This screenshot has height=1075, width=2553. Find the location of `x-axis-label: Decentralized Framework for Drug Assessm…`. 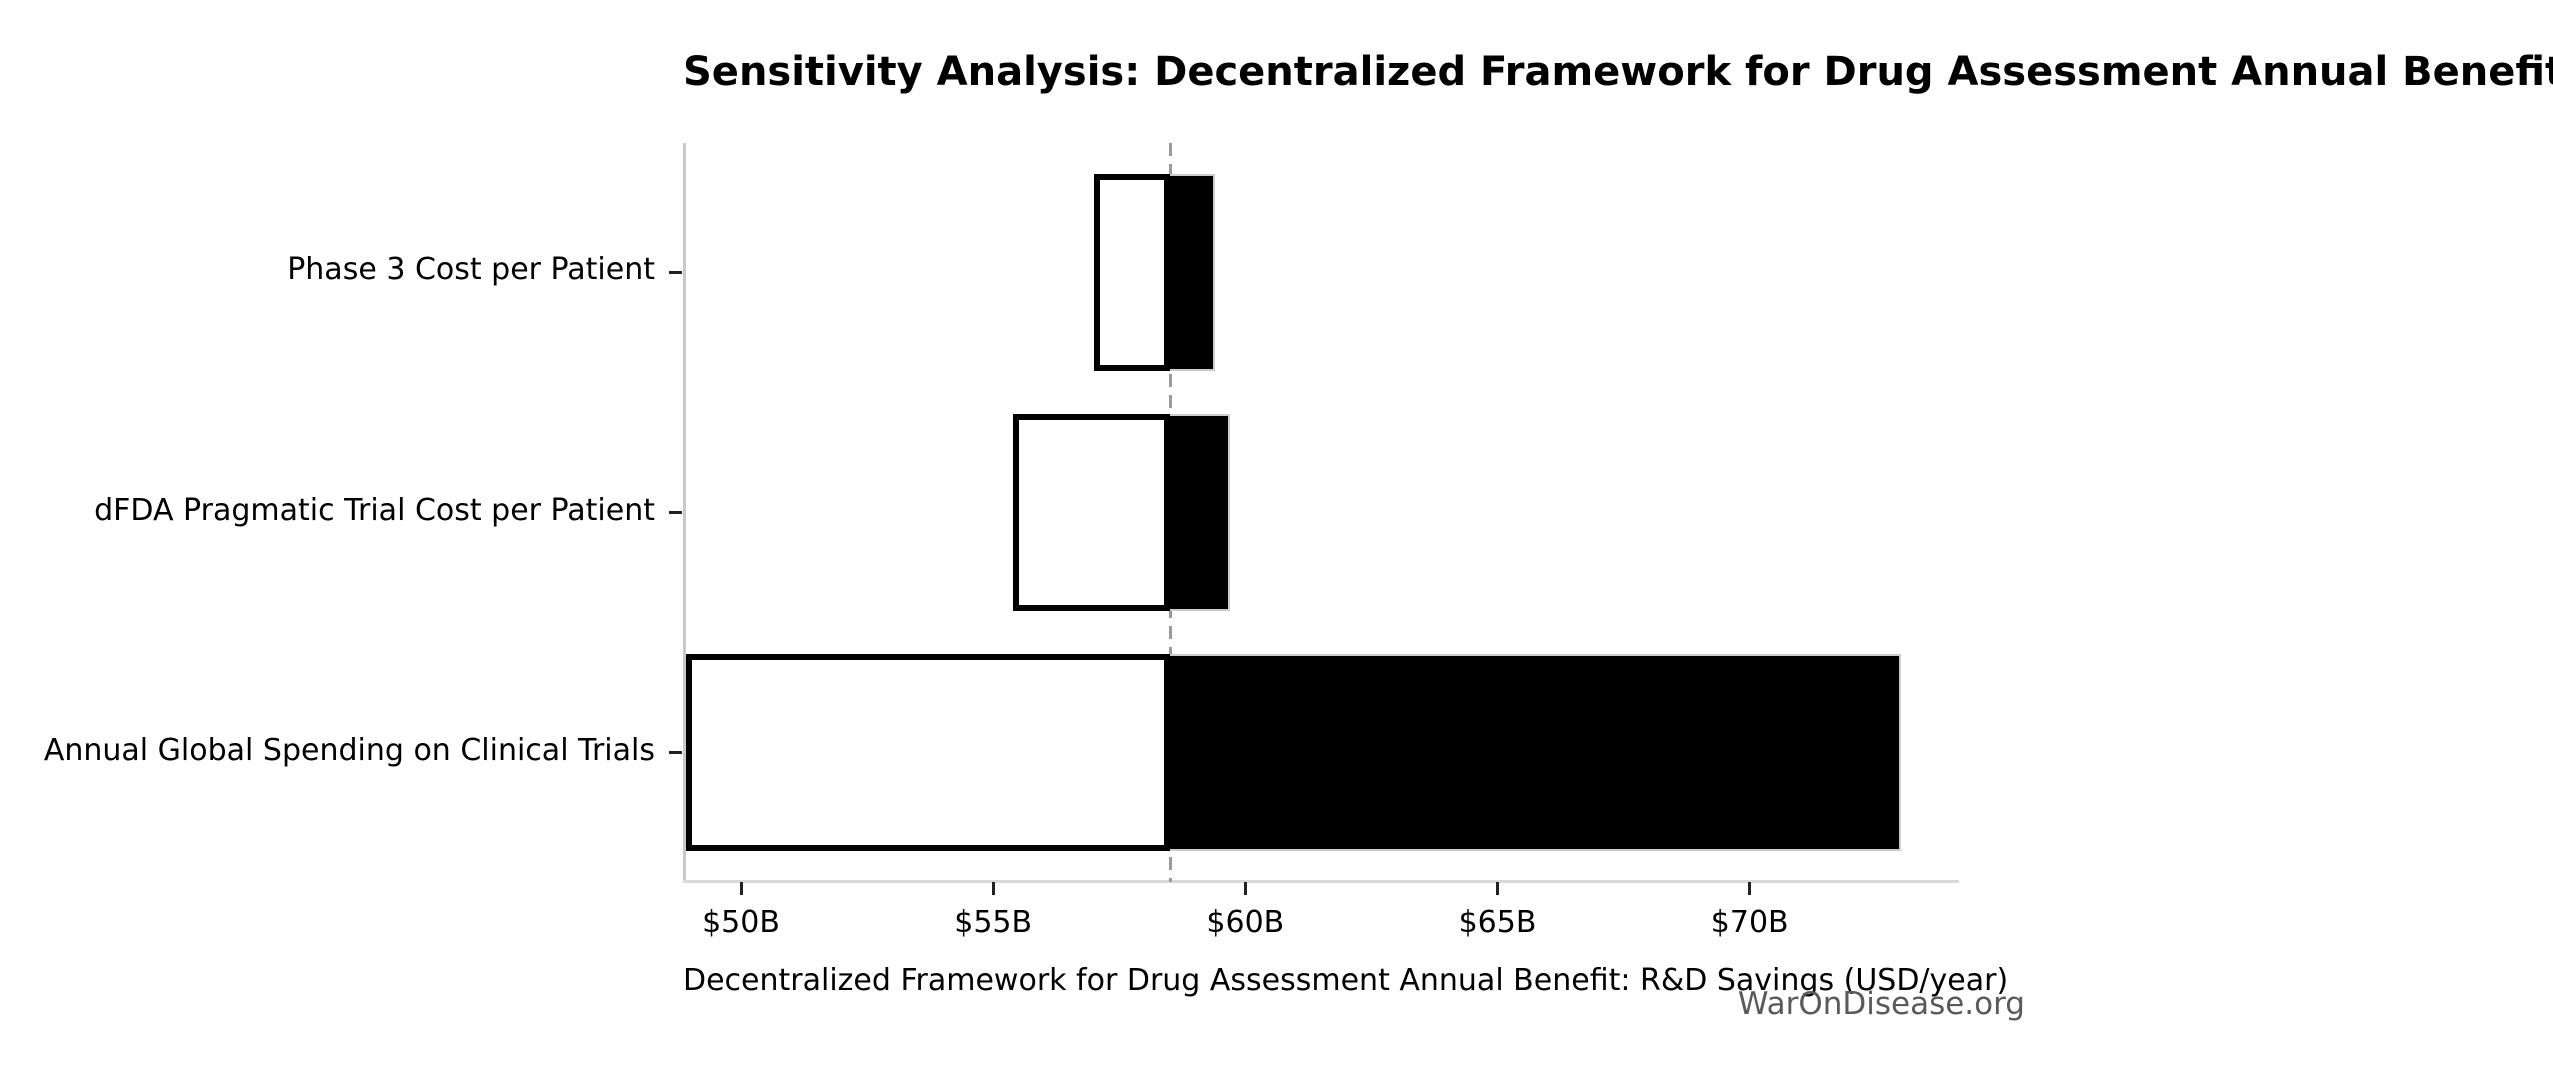

x-axis-label: Decentralized Framework for Drug Assessm… is located at coordinates (1346, 980).